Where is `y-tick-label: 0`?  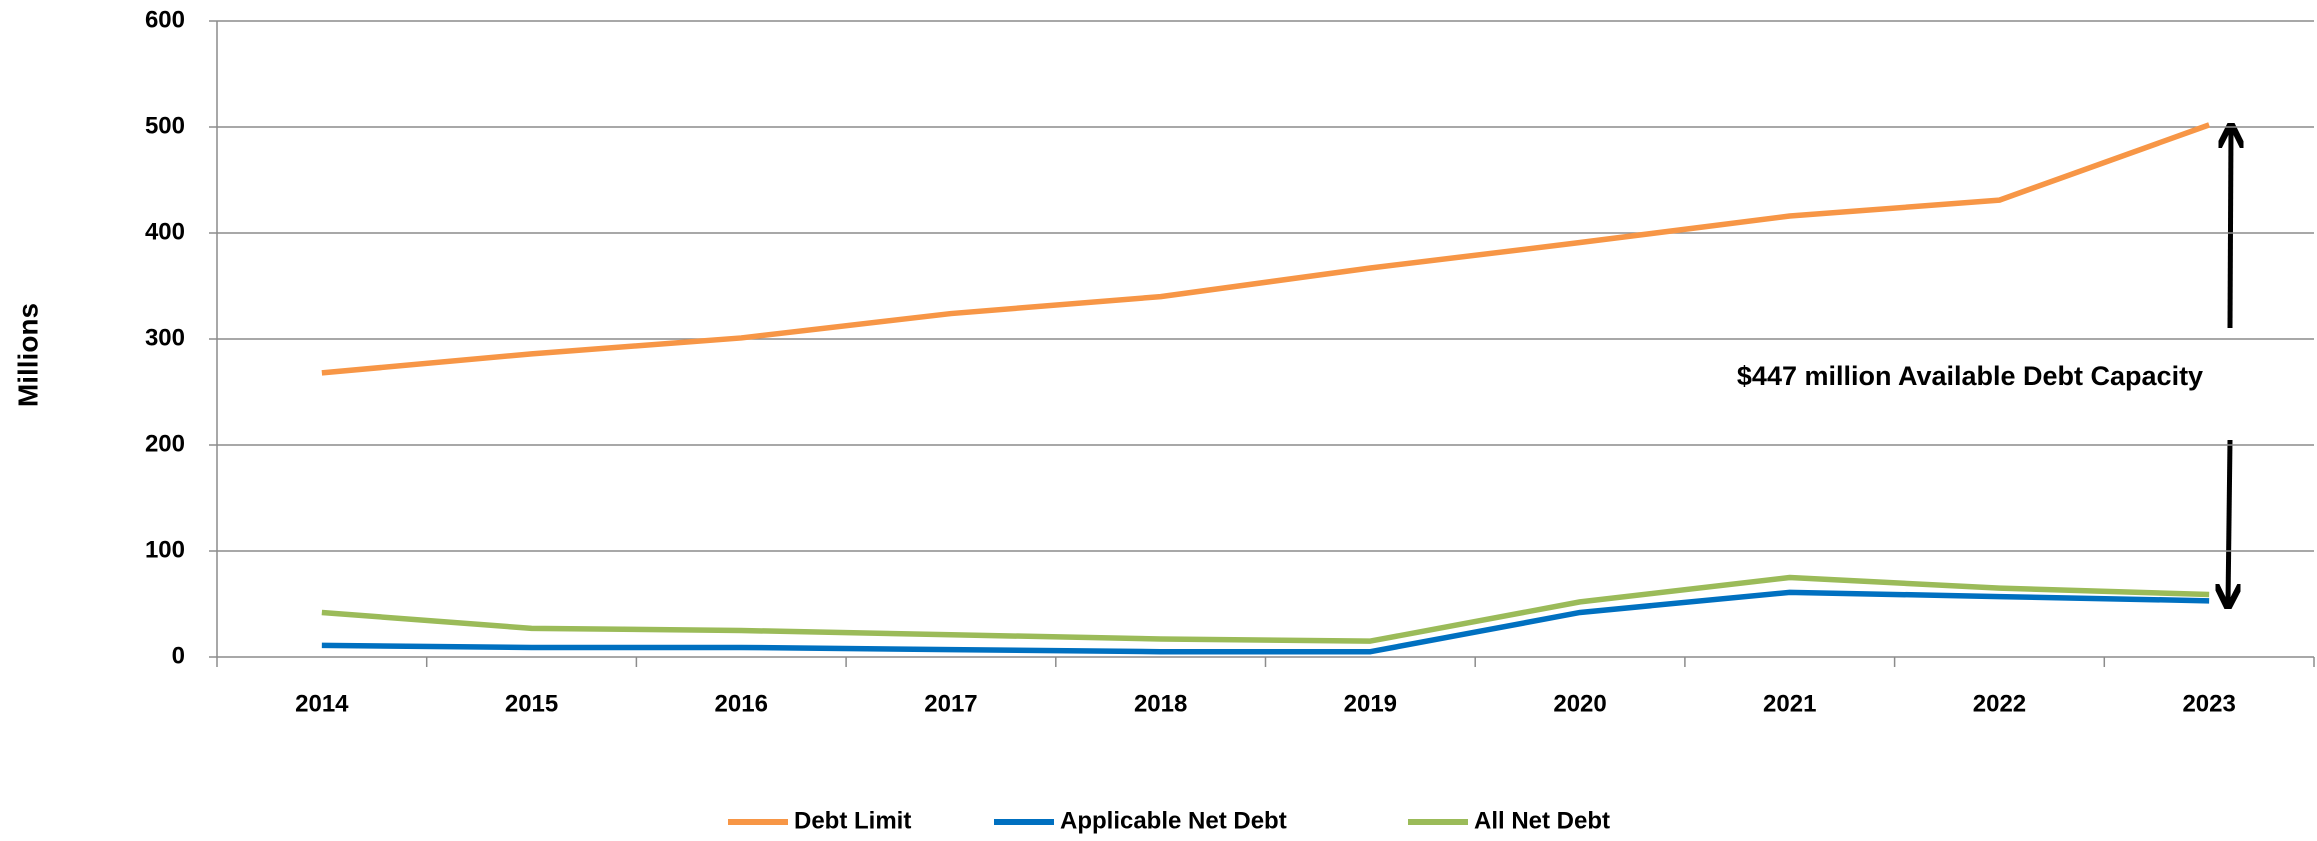
y-tick-label: 0 is located at coordinates (178, 655).